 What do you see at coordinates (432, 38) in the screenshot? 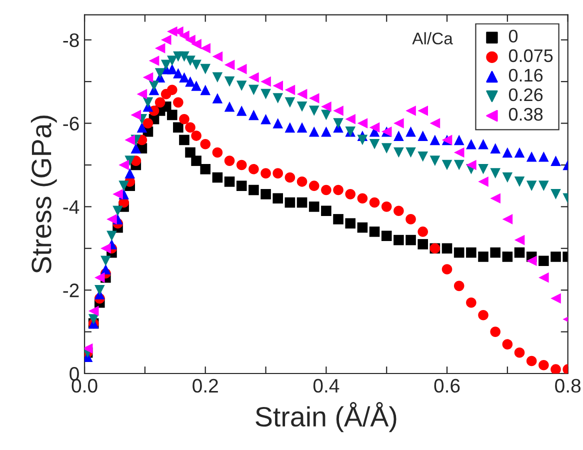
I see `legend-title: Al/Ca` at bounding box center [432, 38].